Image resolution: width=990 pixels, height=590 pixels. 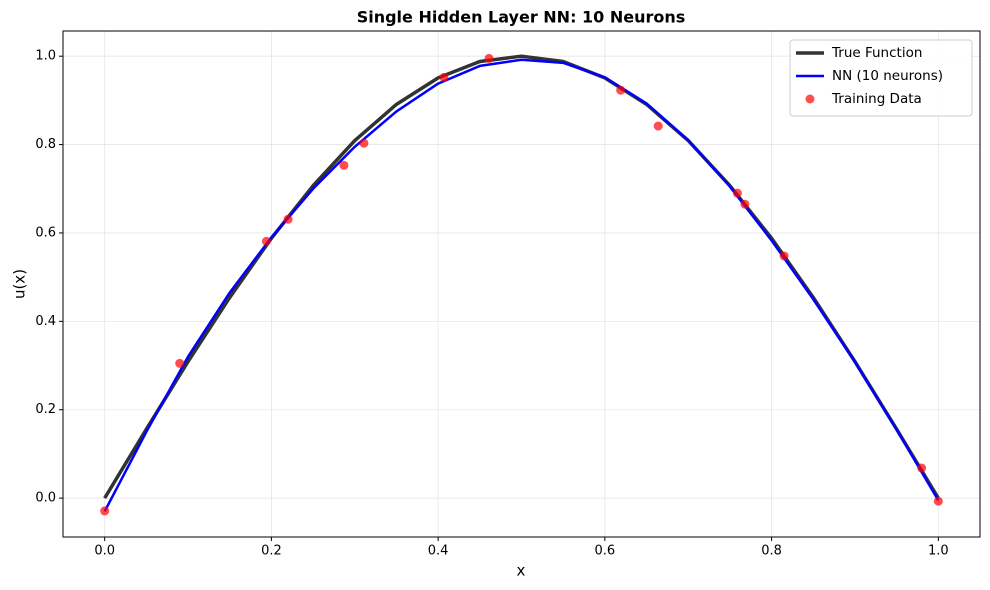 What do you see at coordinates (521, 17) in the screenshot?
I see `chart-title: Single Hidden Layer NN: 10 Neurons` at bounding box center [521, 17].